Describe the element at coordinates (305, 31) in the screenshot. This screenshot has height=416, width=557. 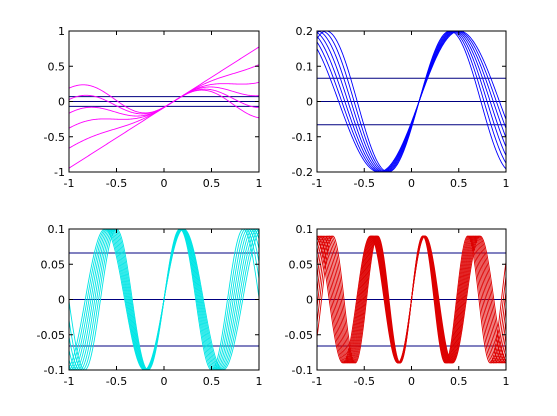
I see `y-tick-label: 0.2` at that location.